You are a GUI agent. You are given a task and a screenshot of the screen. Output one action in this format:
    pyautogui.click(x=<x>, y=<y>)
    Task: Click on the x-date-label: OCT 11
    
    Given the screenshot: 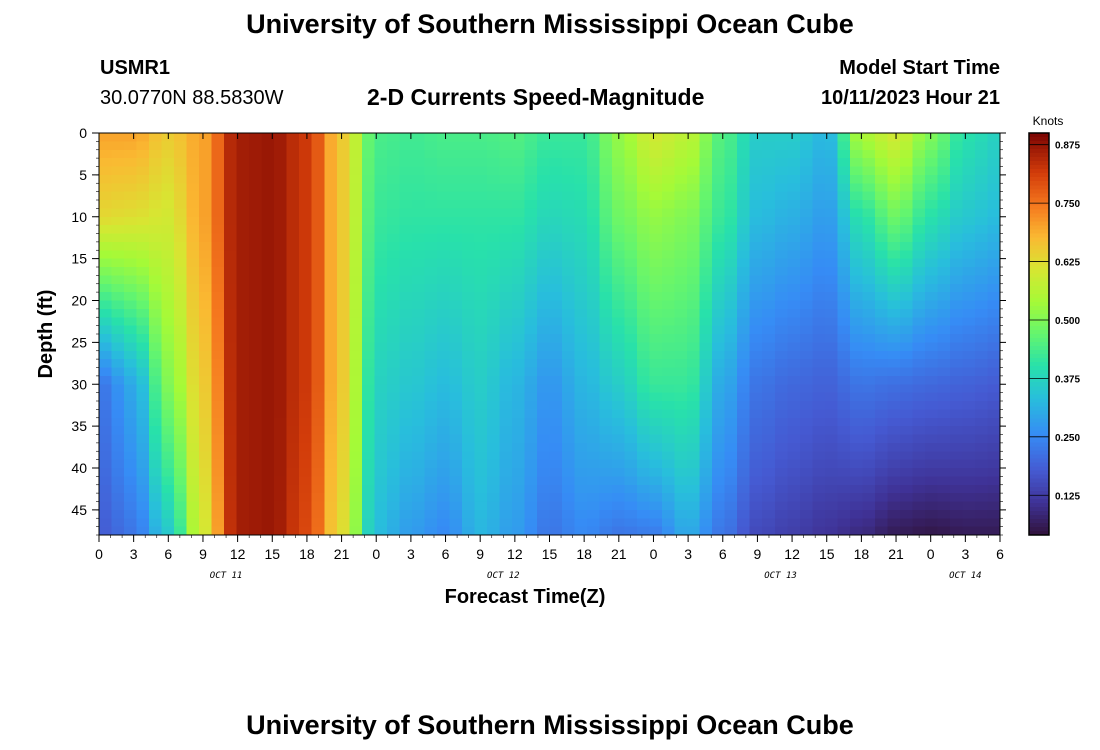 What is the action you would take?
    pyautogui.click(x=226, y=576)
    